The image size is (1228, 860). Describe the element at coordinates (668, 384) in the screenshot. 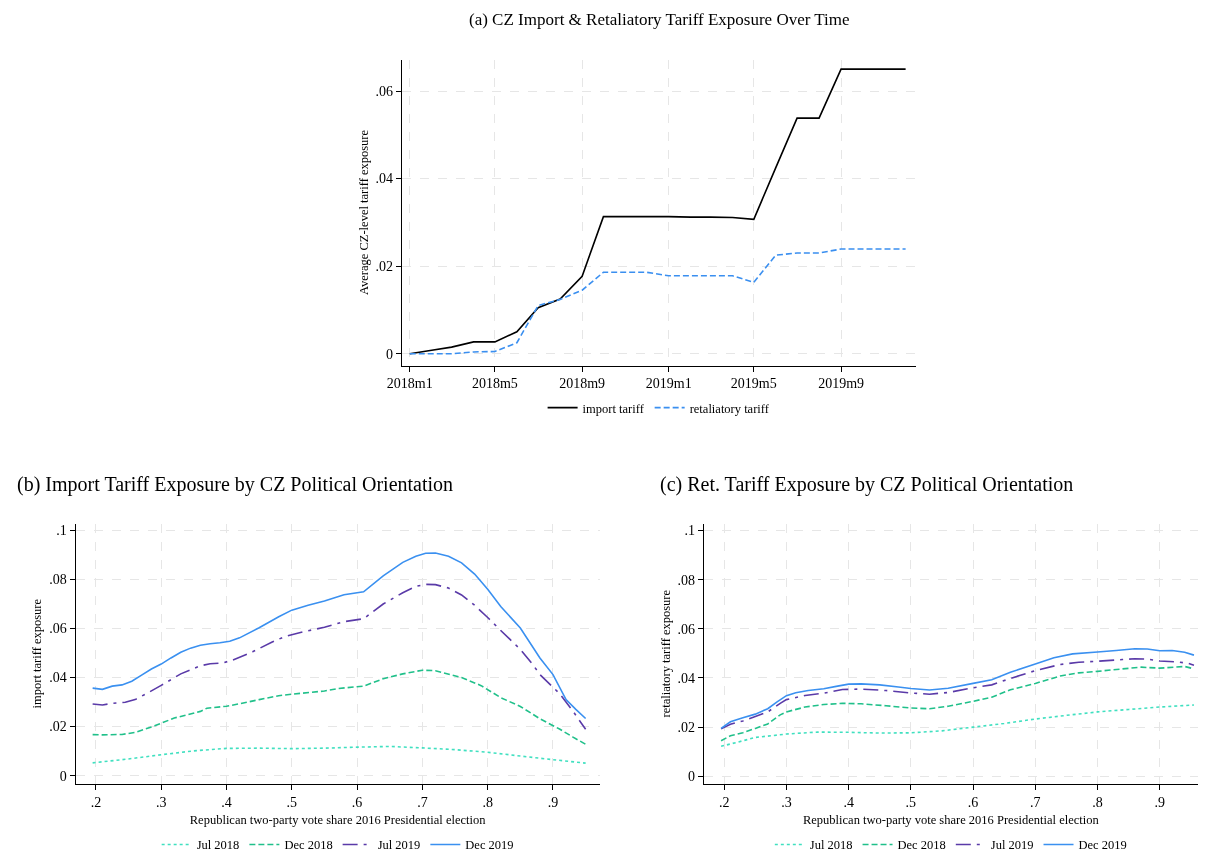

I see `x-tick-label: 2019m1` at that location.